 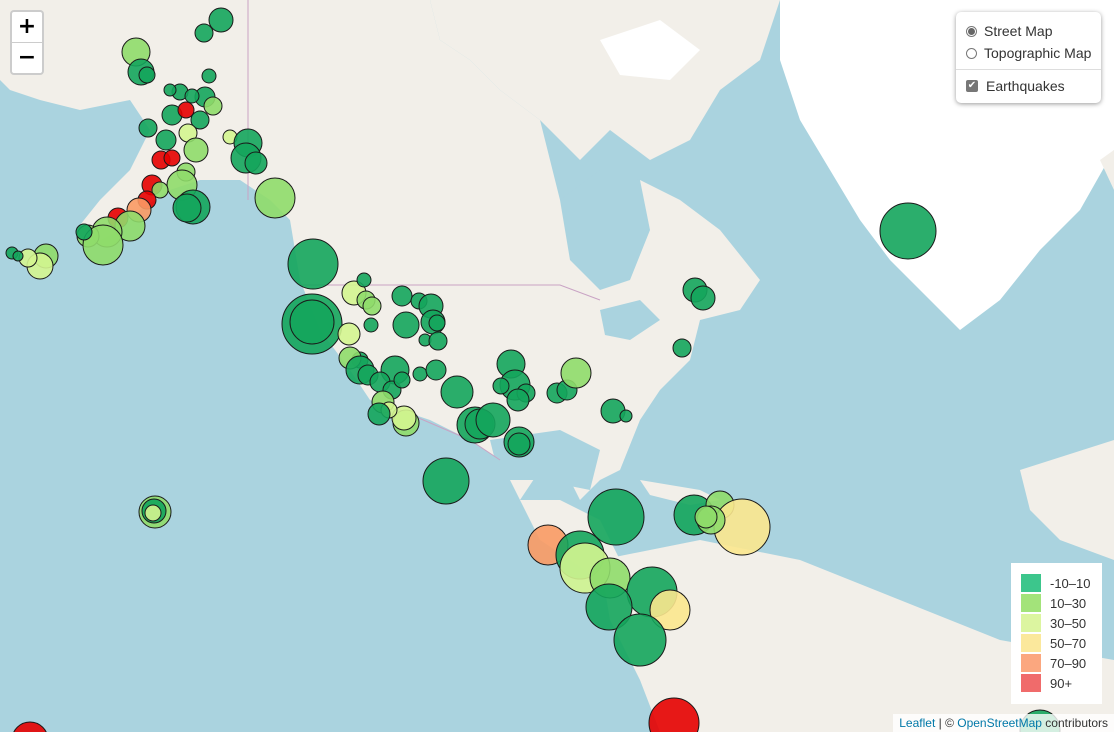 What do you see at coordinates (27, 57) in the screenshot?
I see `zoom-out-button: −` at bounding box center [27, 57].